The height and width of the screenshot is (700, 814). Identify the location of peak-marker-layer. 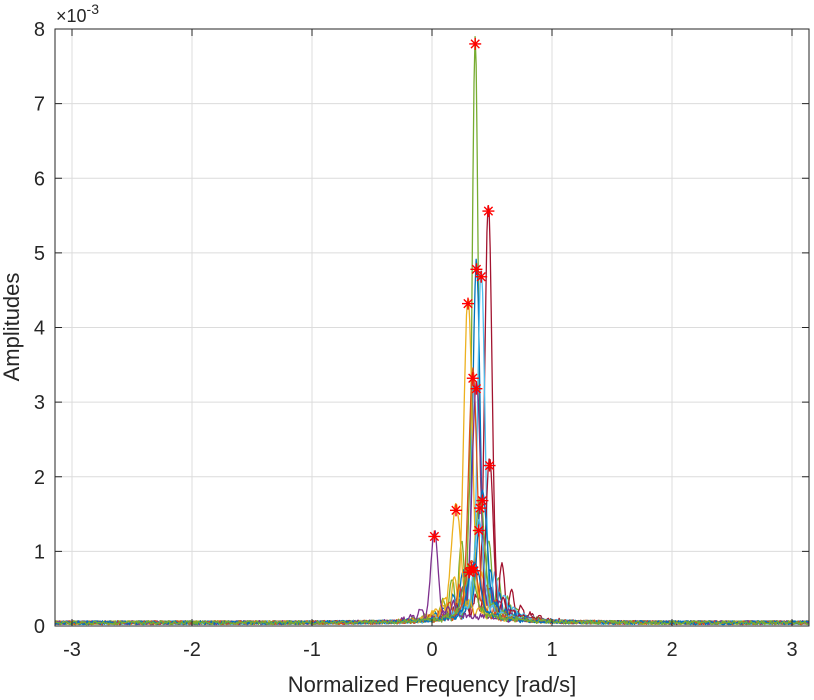
(462, 308).